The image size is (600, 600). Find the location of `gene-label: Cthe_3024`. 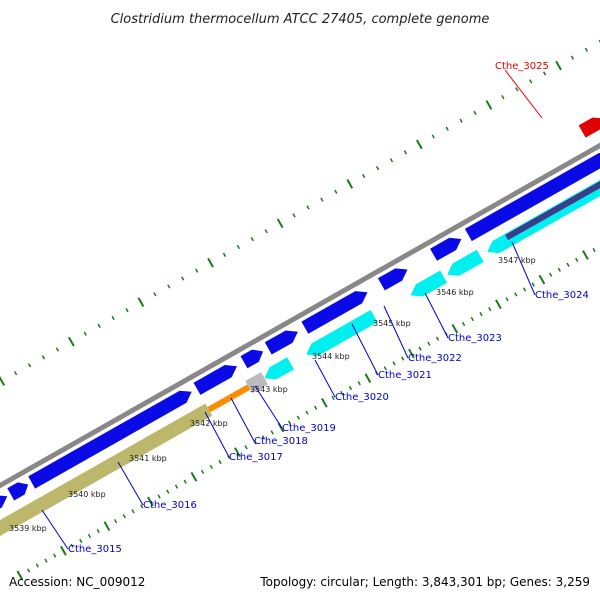

gene-label: Cthe_3024 is located at coordinates (562, 295).